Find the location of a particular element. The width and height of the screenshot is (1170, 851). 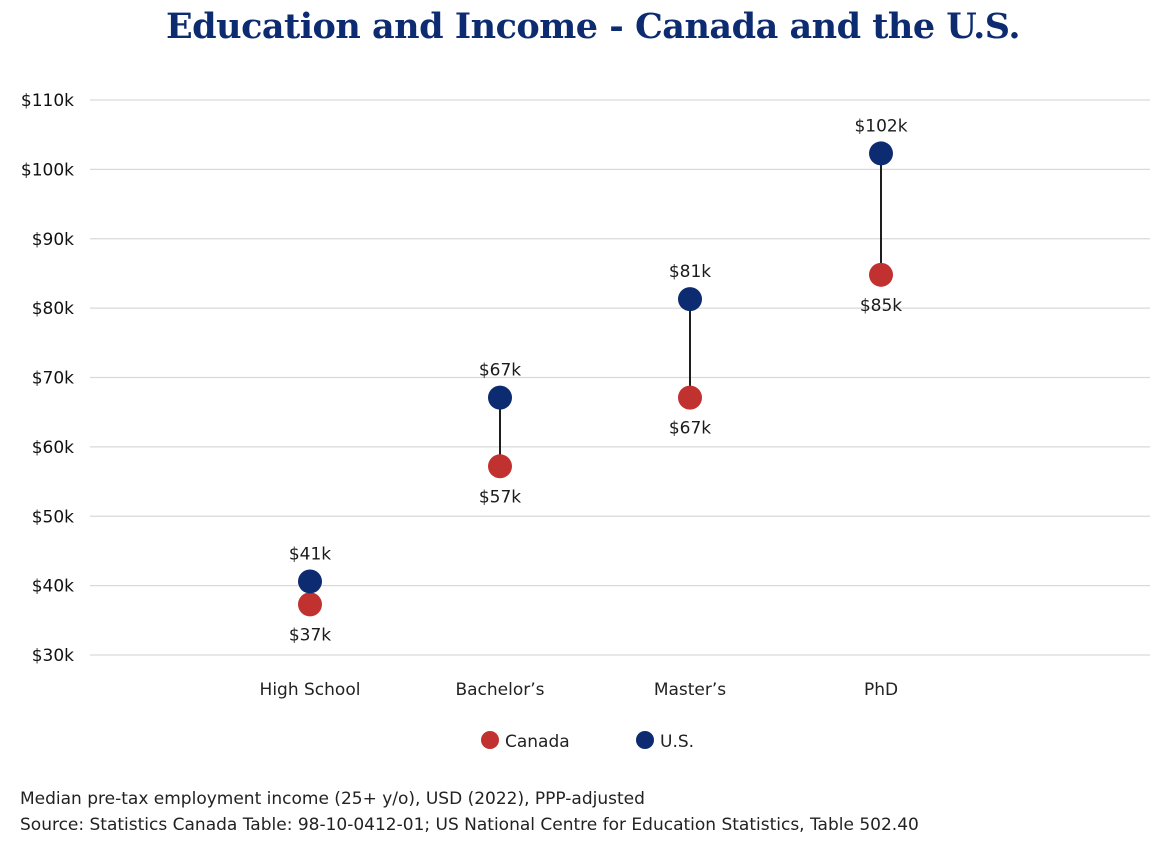

y-tick-label: $30k is located at coordinates (53, 656).